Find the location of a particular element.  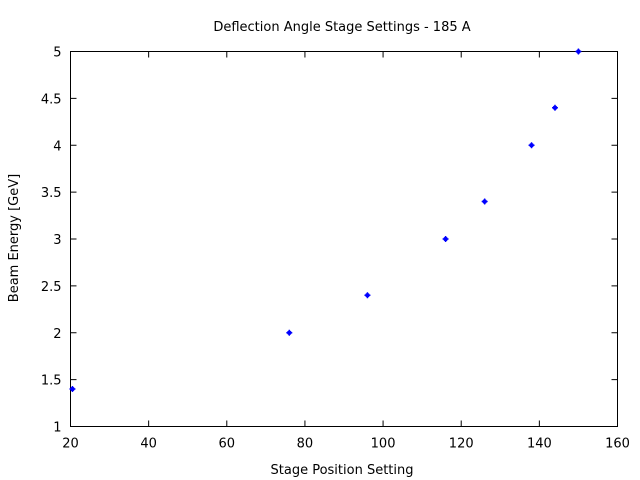

x-tick-label: 160 is located at coordinates (617, 444).